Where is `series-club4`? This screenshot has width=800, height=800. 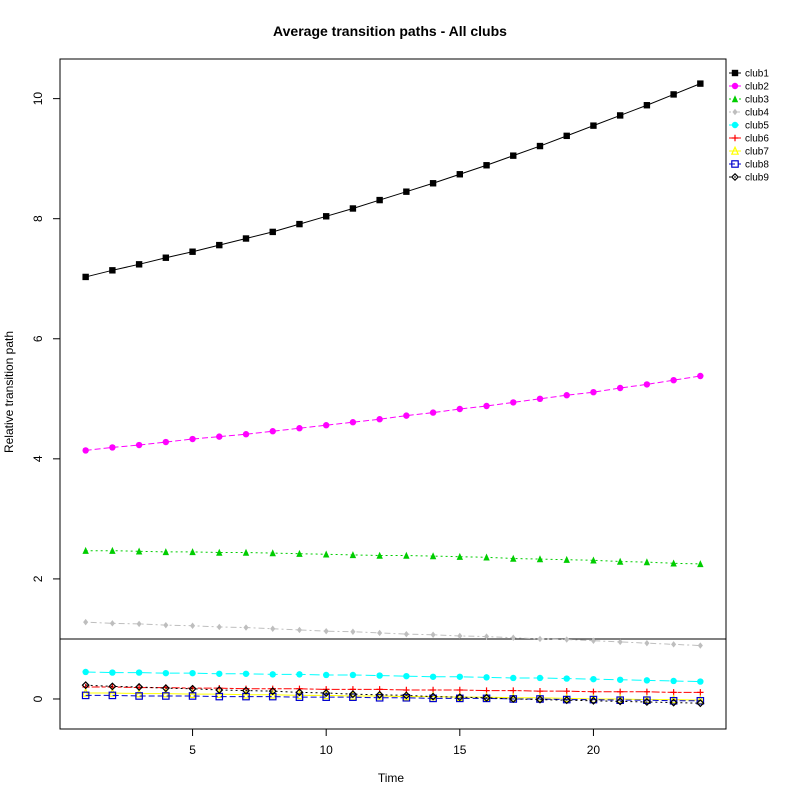 series-club4 is located at coordinates (393, 633).